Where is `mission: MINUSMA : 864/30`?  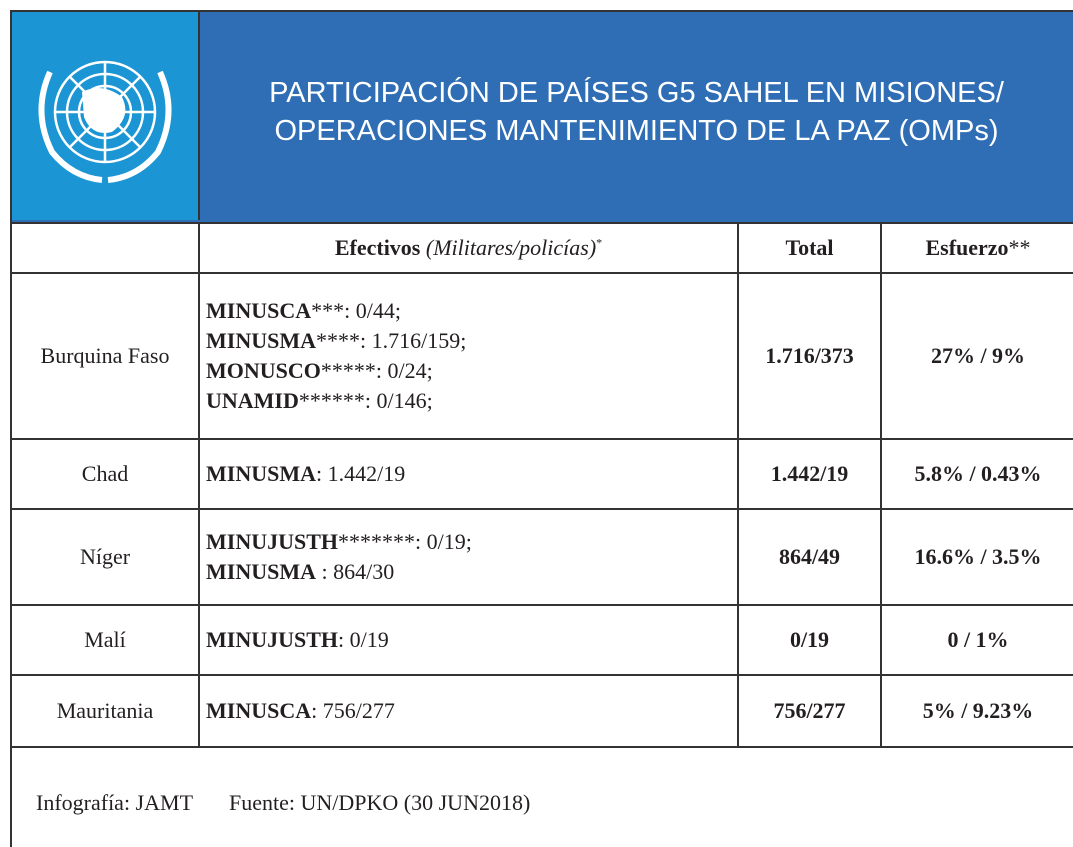 mission: MINUSMA : 864/30 is located at coordinates (468, 572).